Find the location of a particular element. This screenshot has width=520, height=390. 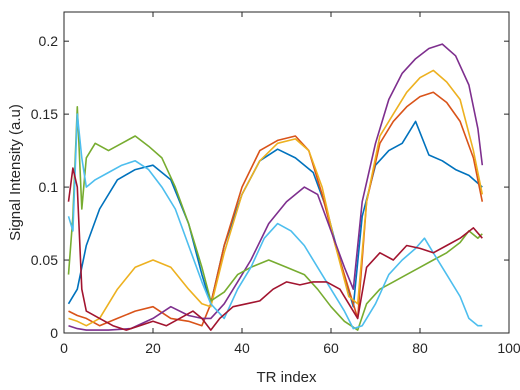

x-tick-label: 80 is located at coordinates (420, 348).